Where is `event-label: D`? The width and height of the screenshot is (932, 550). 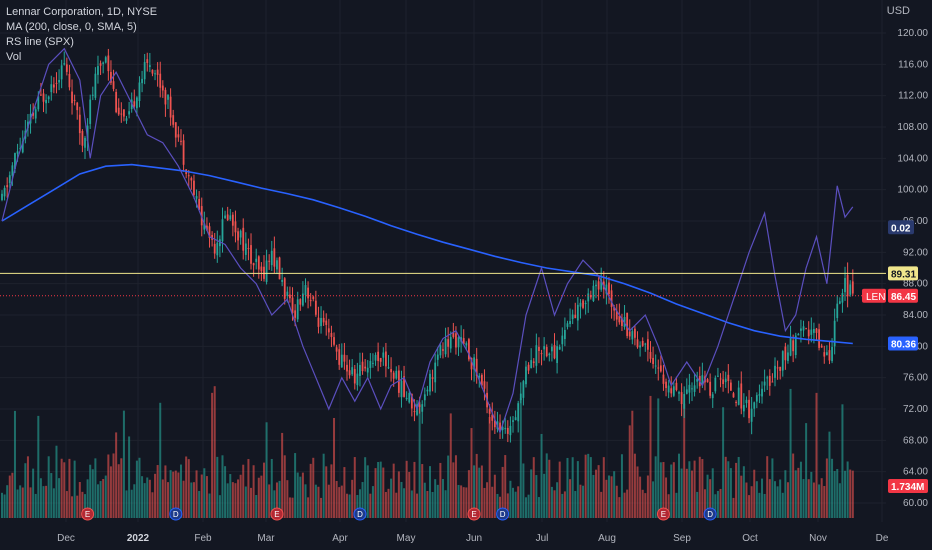
event-label: D is located at coordinates (176, 514).